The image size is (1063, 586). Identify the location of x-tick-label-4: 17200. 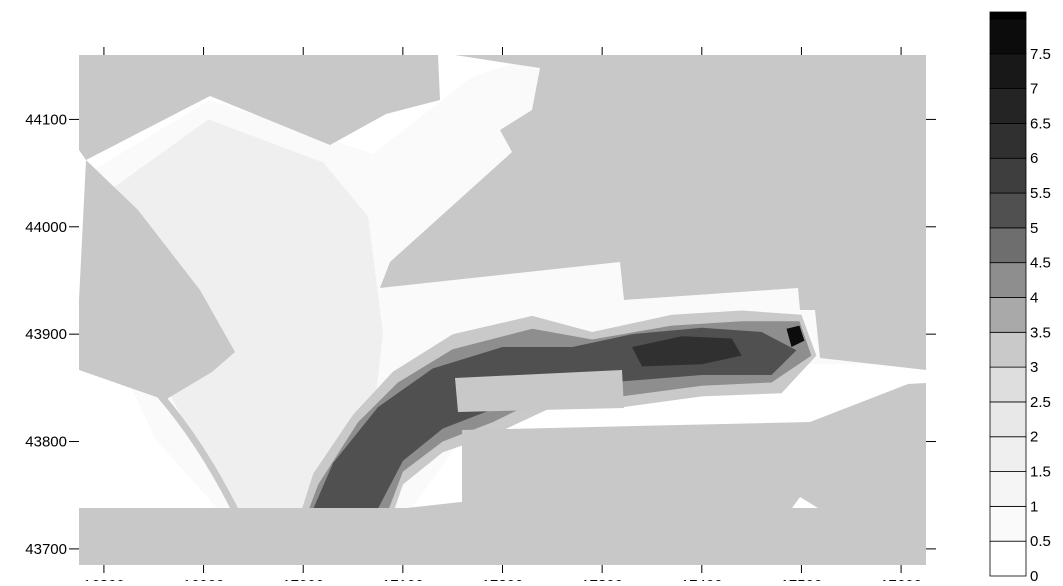
(503, 579).